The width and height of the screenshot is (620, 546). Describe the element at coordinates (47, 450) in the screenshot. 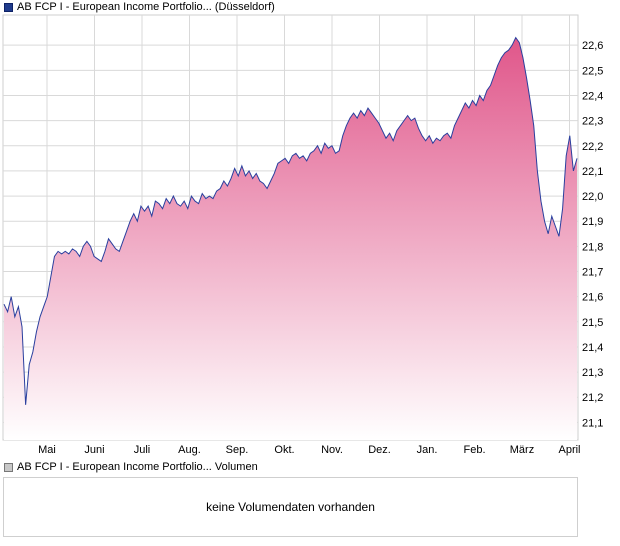

I see `x-tick-label: Mai` at that location.